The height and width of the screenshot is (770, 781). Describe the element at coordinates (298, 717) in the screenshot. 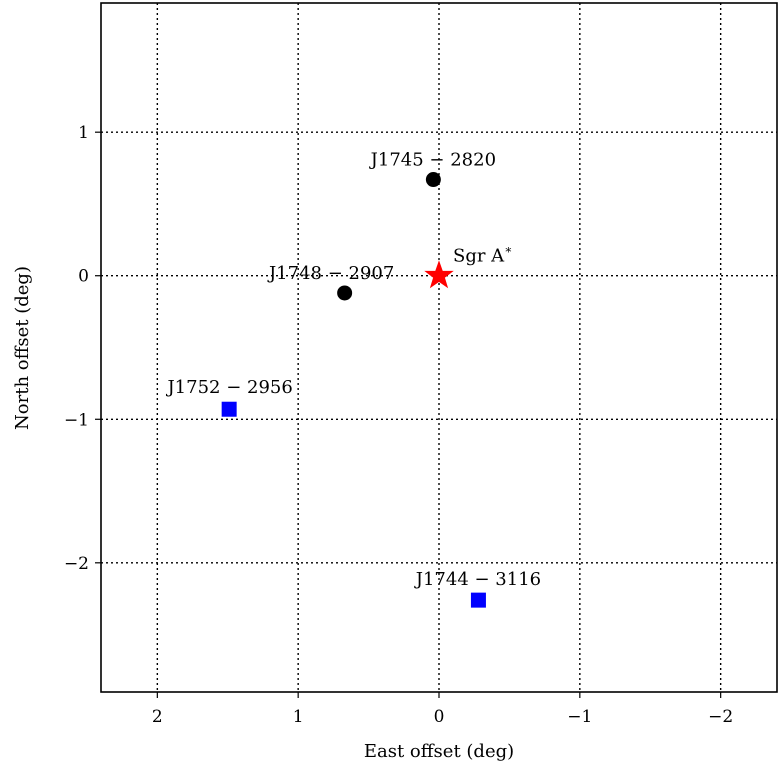

I see `x-tick-label: 1` at that location.